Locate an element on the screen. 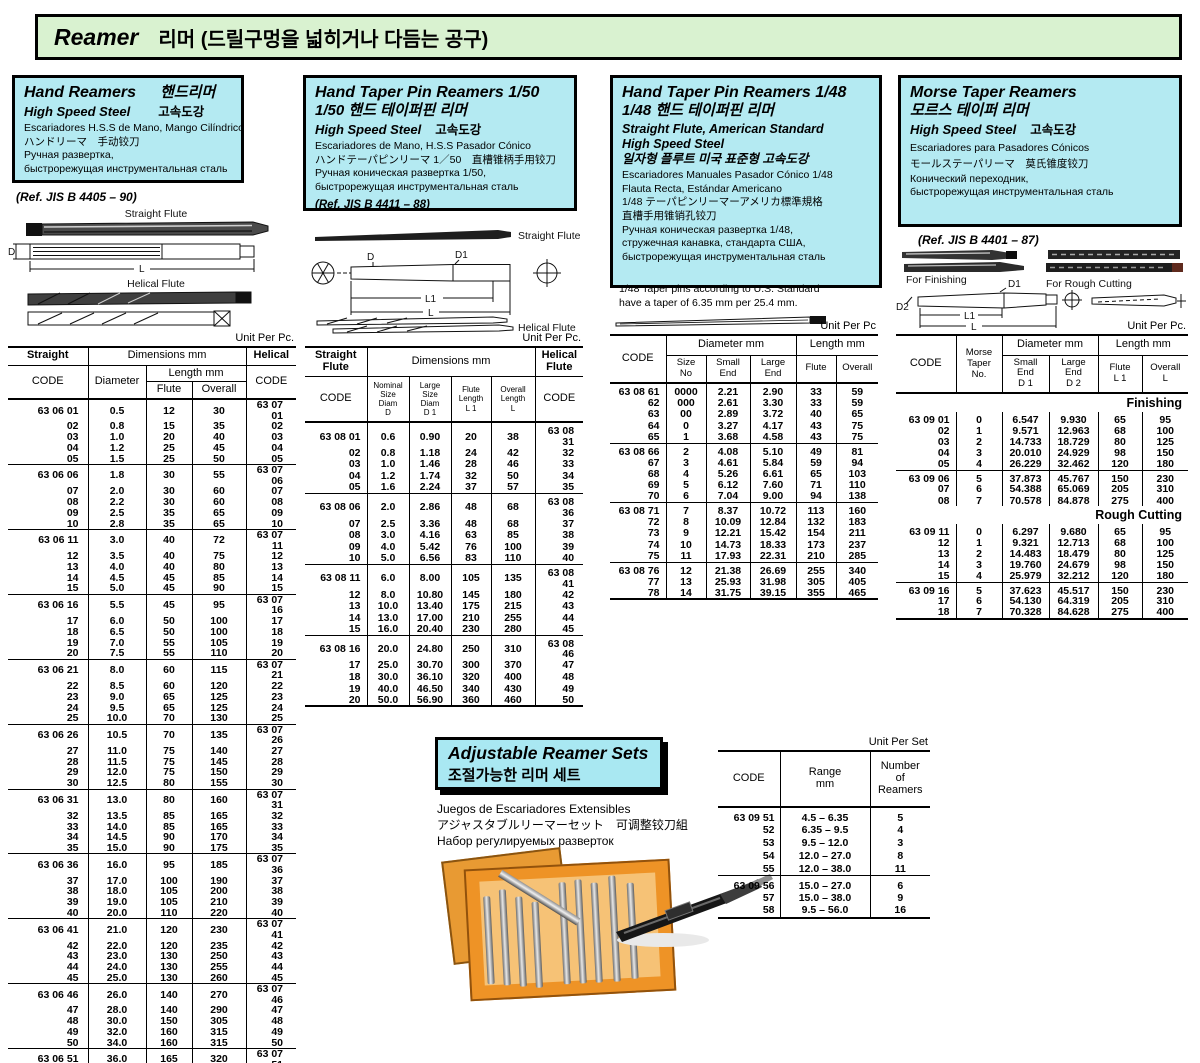 This screenshot has width=1200, height=1063. table-cell: 47 is located at coordinates (271, 1011).